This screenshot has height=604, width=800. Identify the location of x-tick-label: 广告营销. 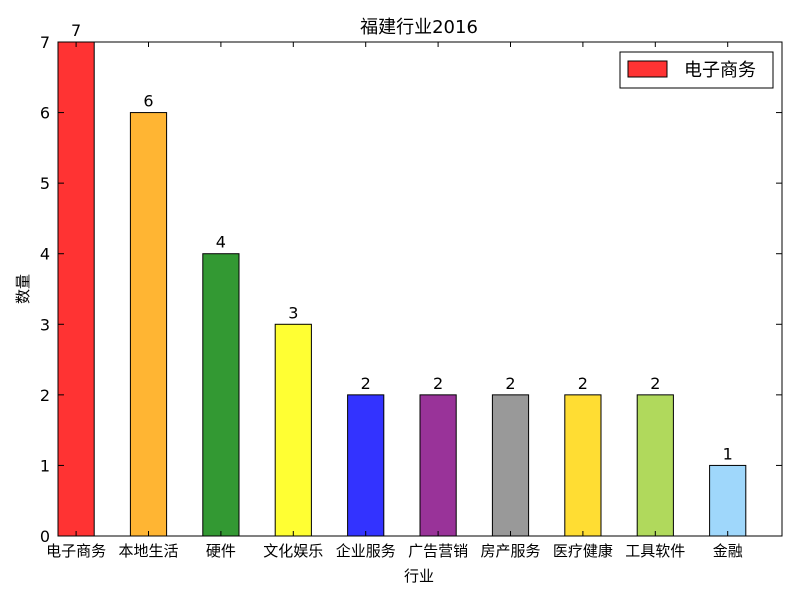
(438, 551).